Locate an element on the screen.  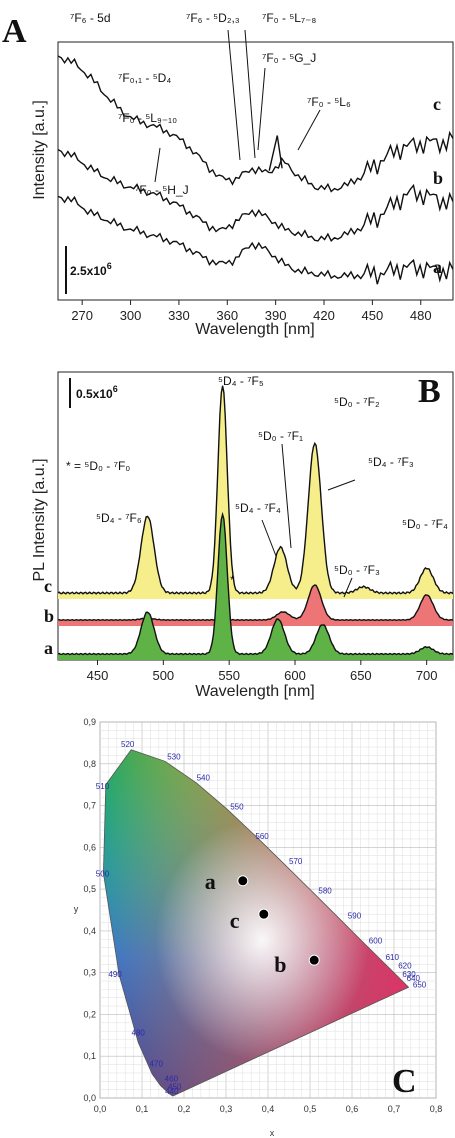
x-tick-label: 700 is located at coordinates (427, 675).